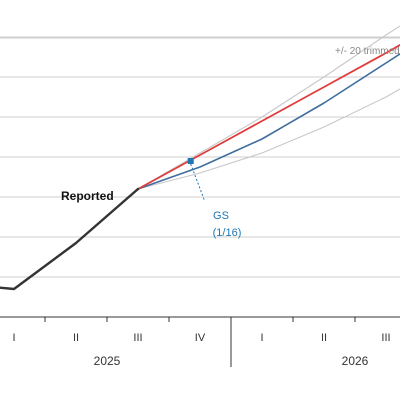  I want to click on year-label: 2026, so click(355, 361).